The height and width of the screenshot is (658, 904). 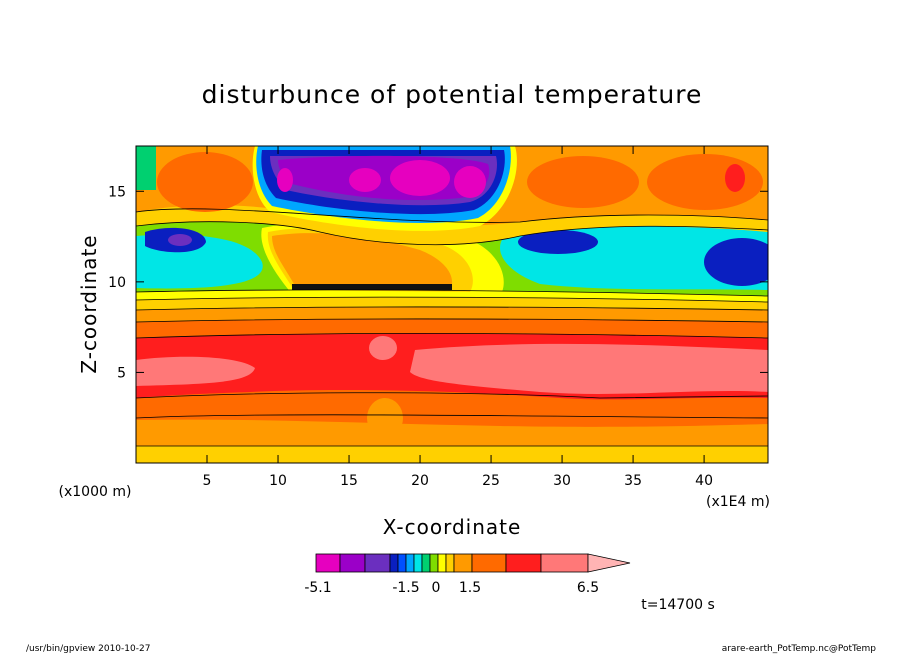 What do you see at coordinates (146, 168) in the screenshot?
I see `green-edge` at bounding box center [146, 168].